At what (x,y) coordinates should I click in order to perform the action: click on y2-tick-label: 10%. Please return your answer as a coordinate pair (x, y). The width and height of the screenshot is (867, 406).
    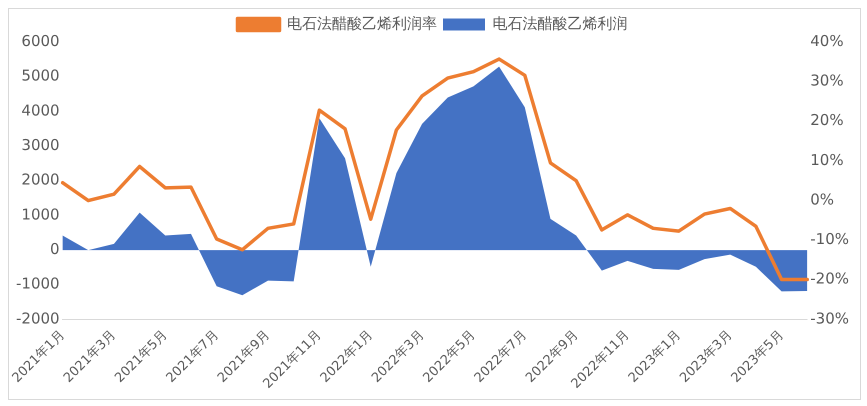
    Looking at the image, I should click on (827, 159).